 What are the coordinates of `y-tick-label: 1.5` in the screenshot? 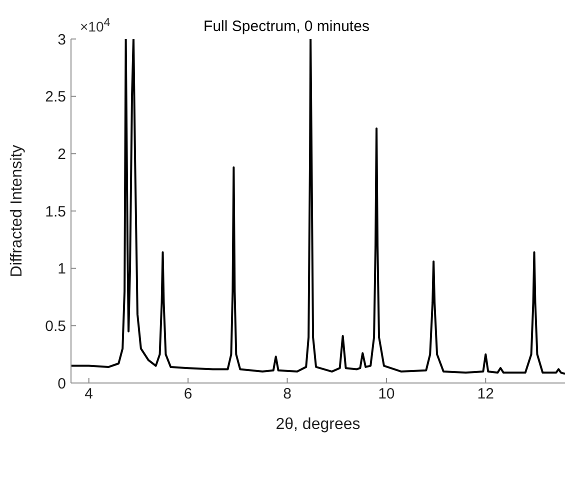 It's located at (55, 211).